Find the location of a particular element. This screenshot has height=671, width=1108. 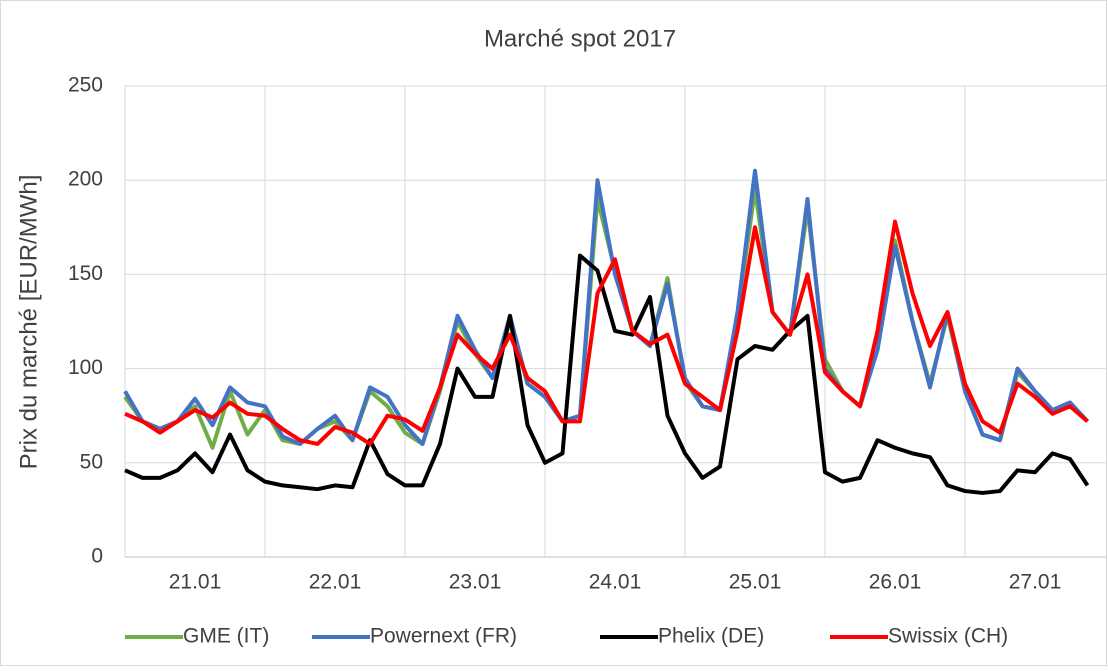

y-tick-label: 250 is located at coordinates (85, 85).